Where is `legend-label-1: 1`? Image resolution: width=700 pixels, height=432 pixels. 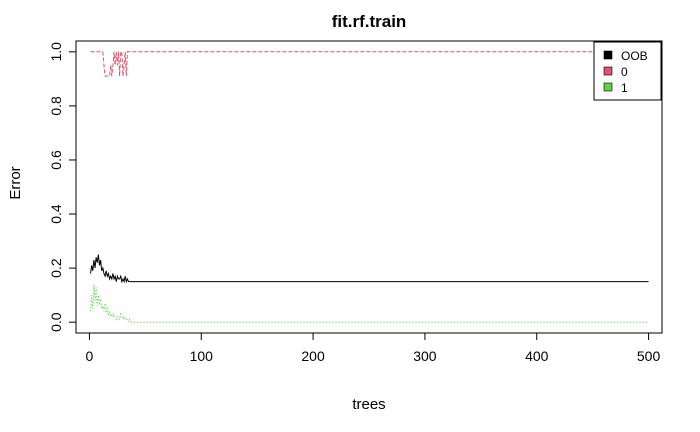
legend-label-1: 1 is located at coordinates (624, 88).